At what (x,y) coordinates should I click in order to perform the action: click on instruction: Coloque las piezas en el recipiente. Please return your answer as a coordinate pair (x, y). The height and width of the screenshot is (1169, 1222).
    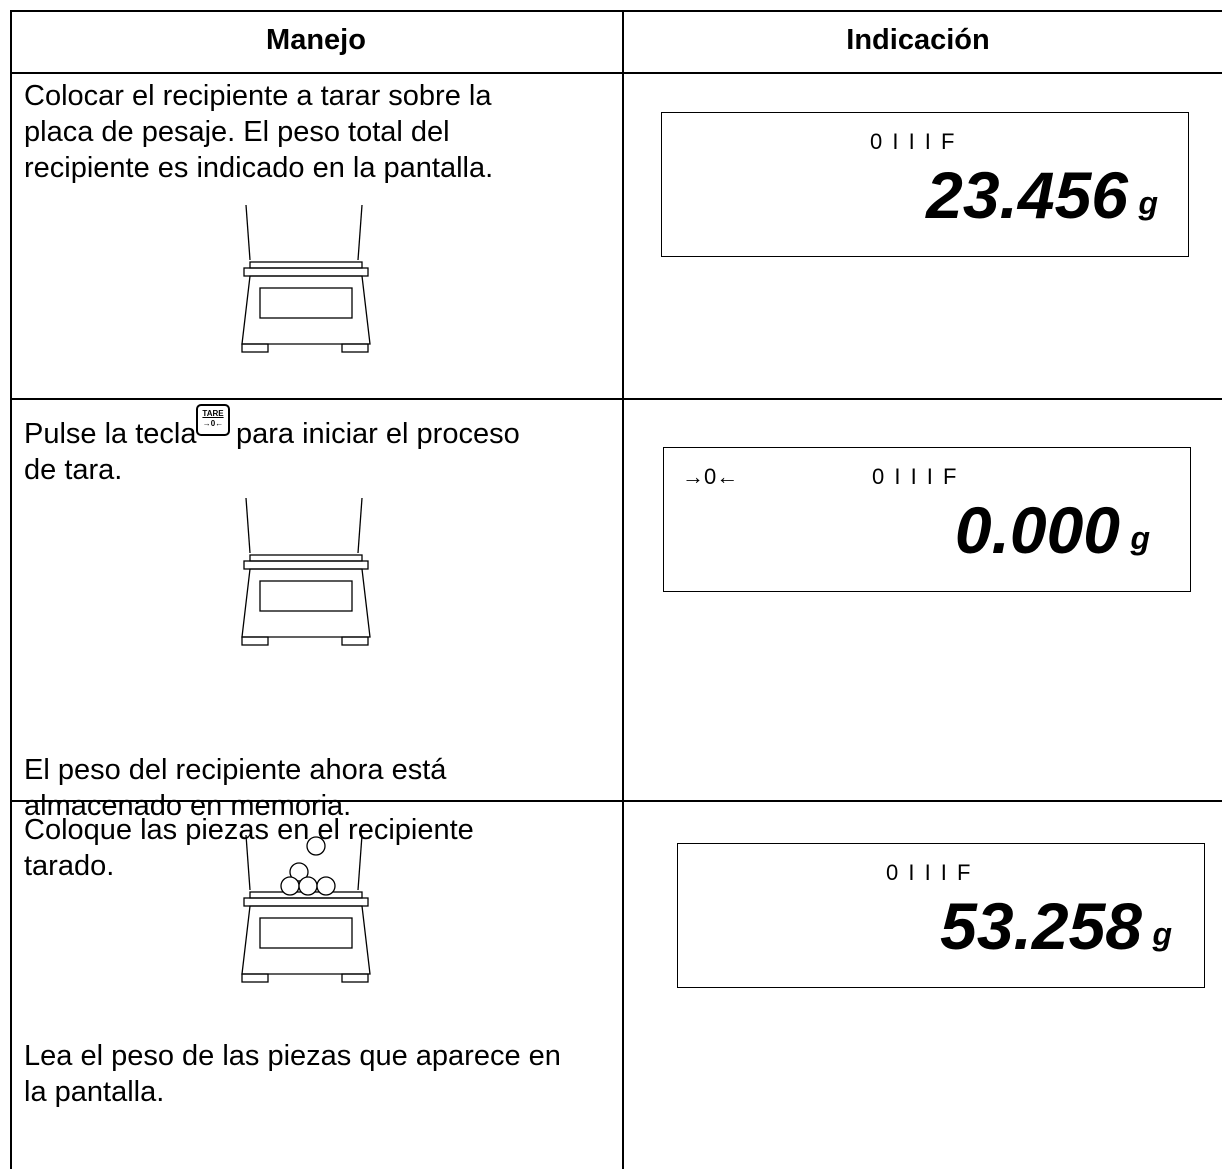
    Looking at the image, I should click on (249, 830).